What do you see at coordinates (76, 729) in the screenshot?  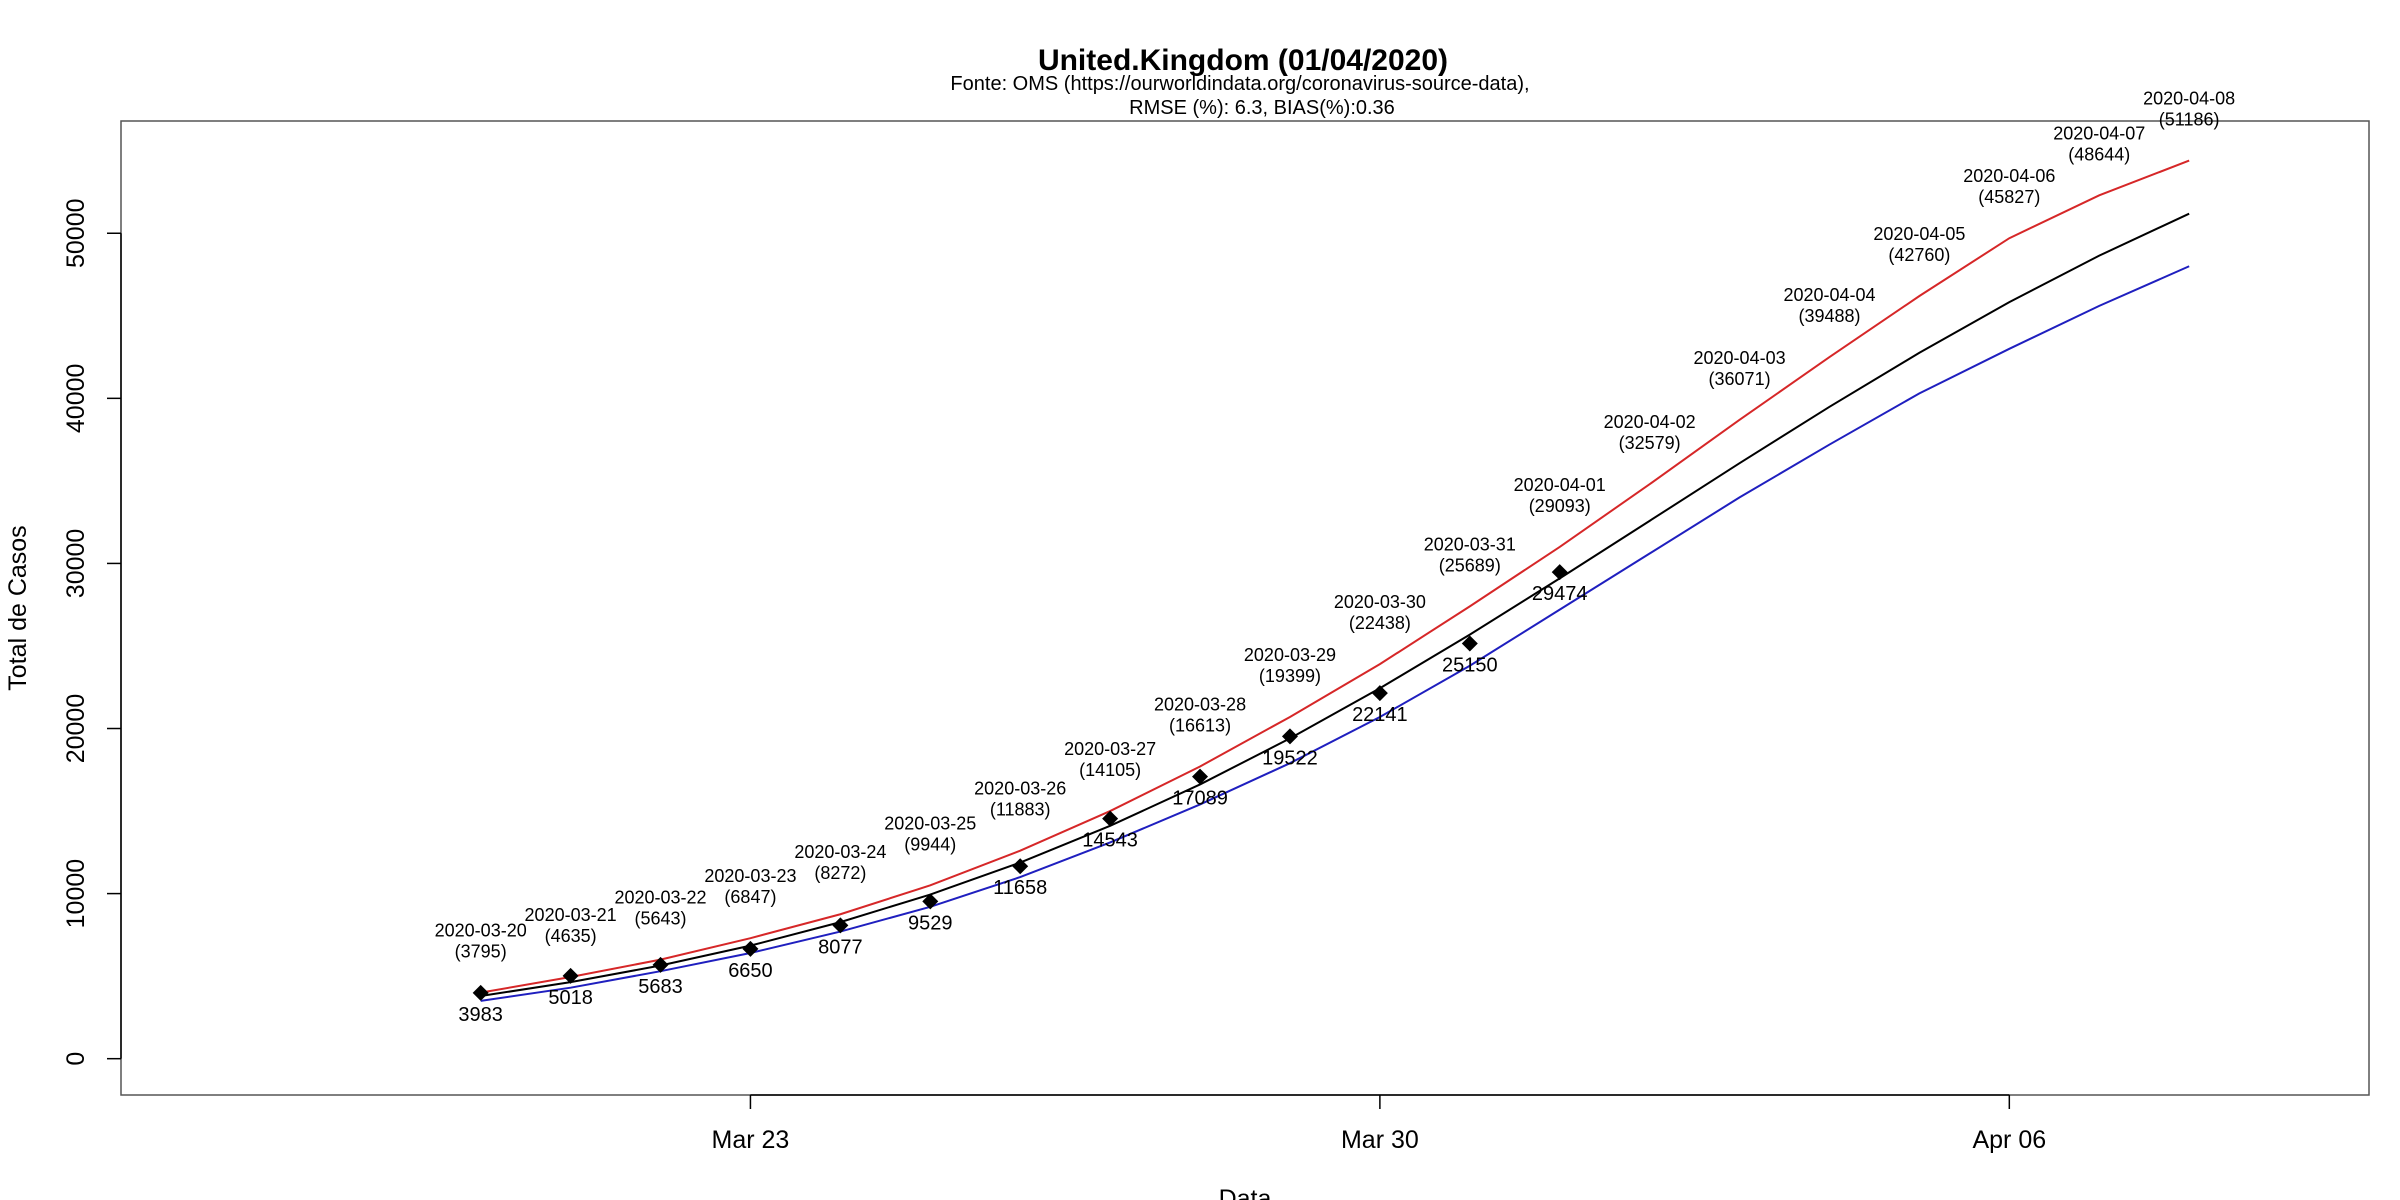 I see `y-tick-label: 20000` at bounding box center [76, 729].